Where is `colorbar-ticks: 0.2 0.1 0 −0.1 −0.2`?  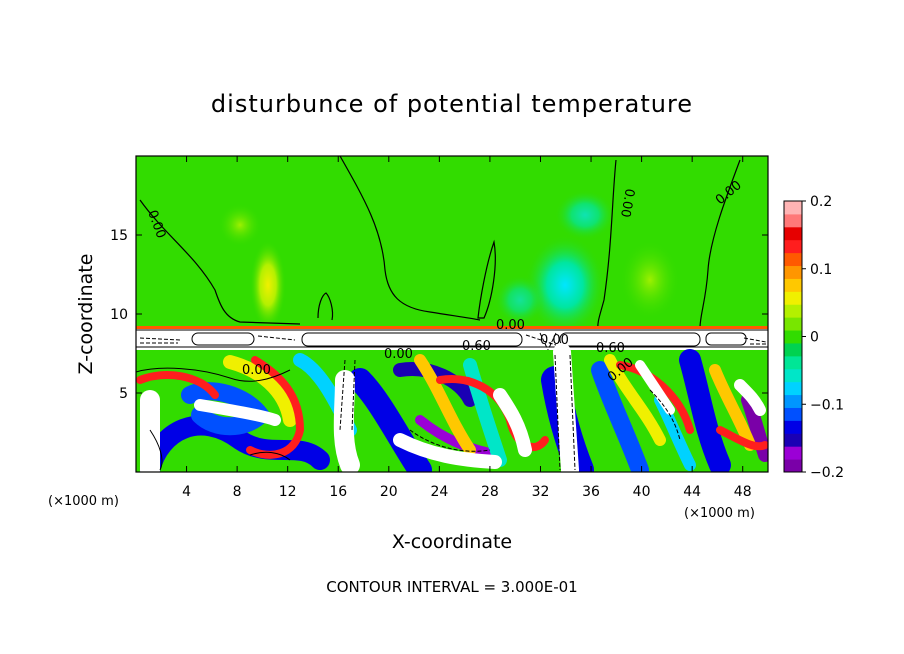 colorbar-ticks: 0.2 0.1 0 −0.1 −0.2 is located at coordinates (823, 337).